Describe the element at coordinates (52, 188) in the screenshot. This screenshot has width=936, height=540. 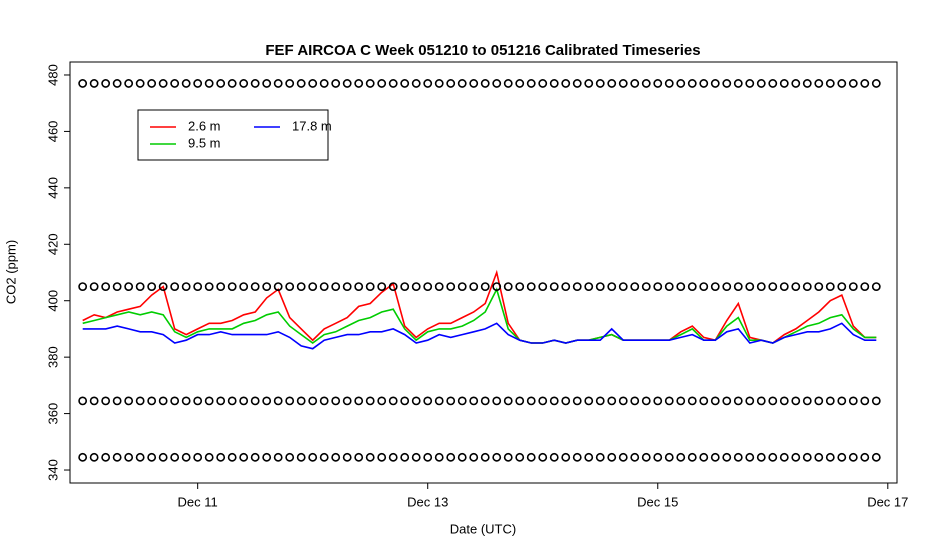
I see `y-tick-label: 440` at that location.